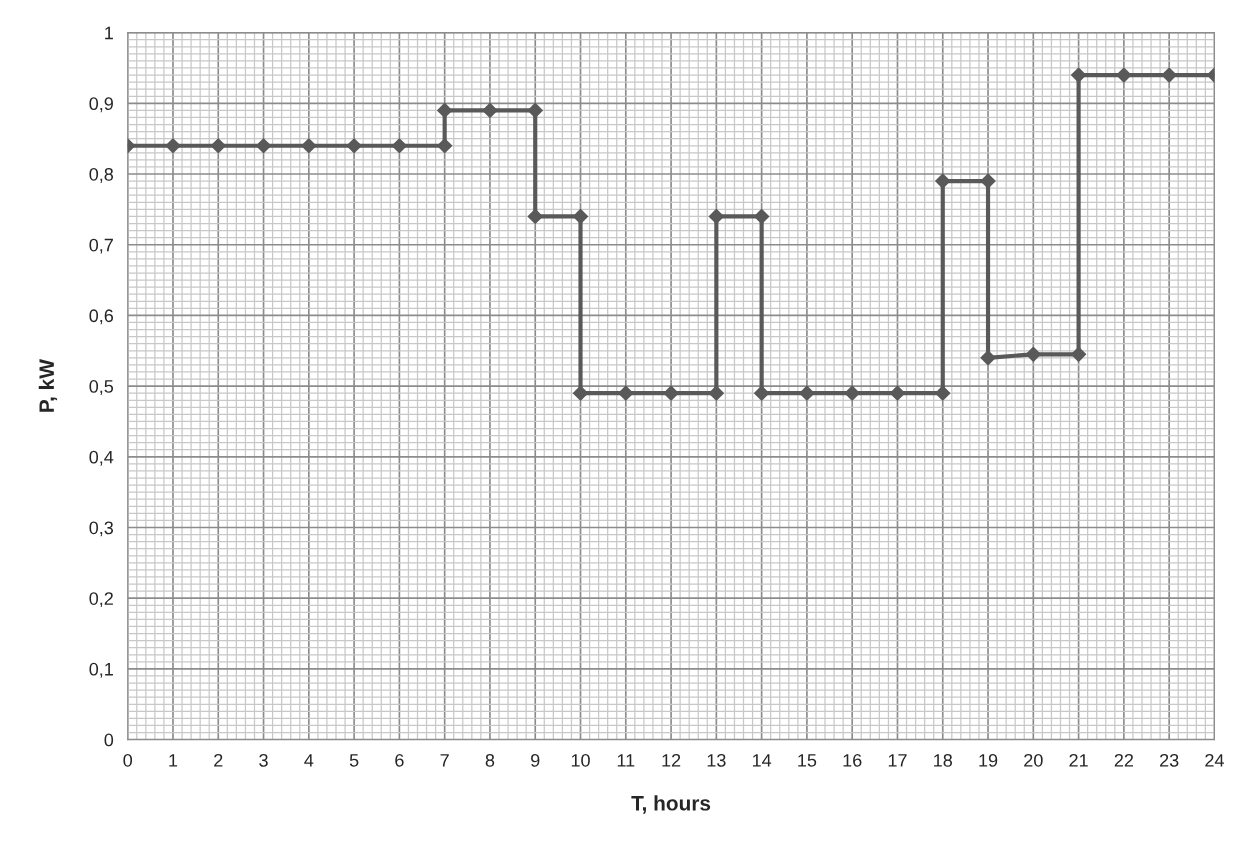 The height and width of the screenshot is (859, 1252). I want to click on x-tick-label: 9, so click(535, 760).